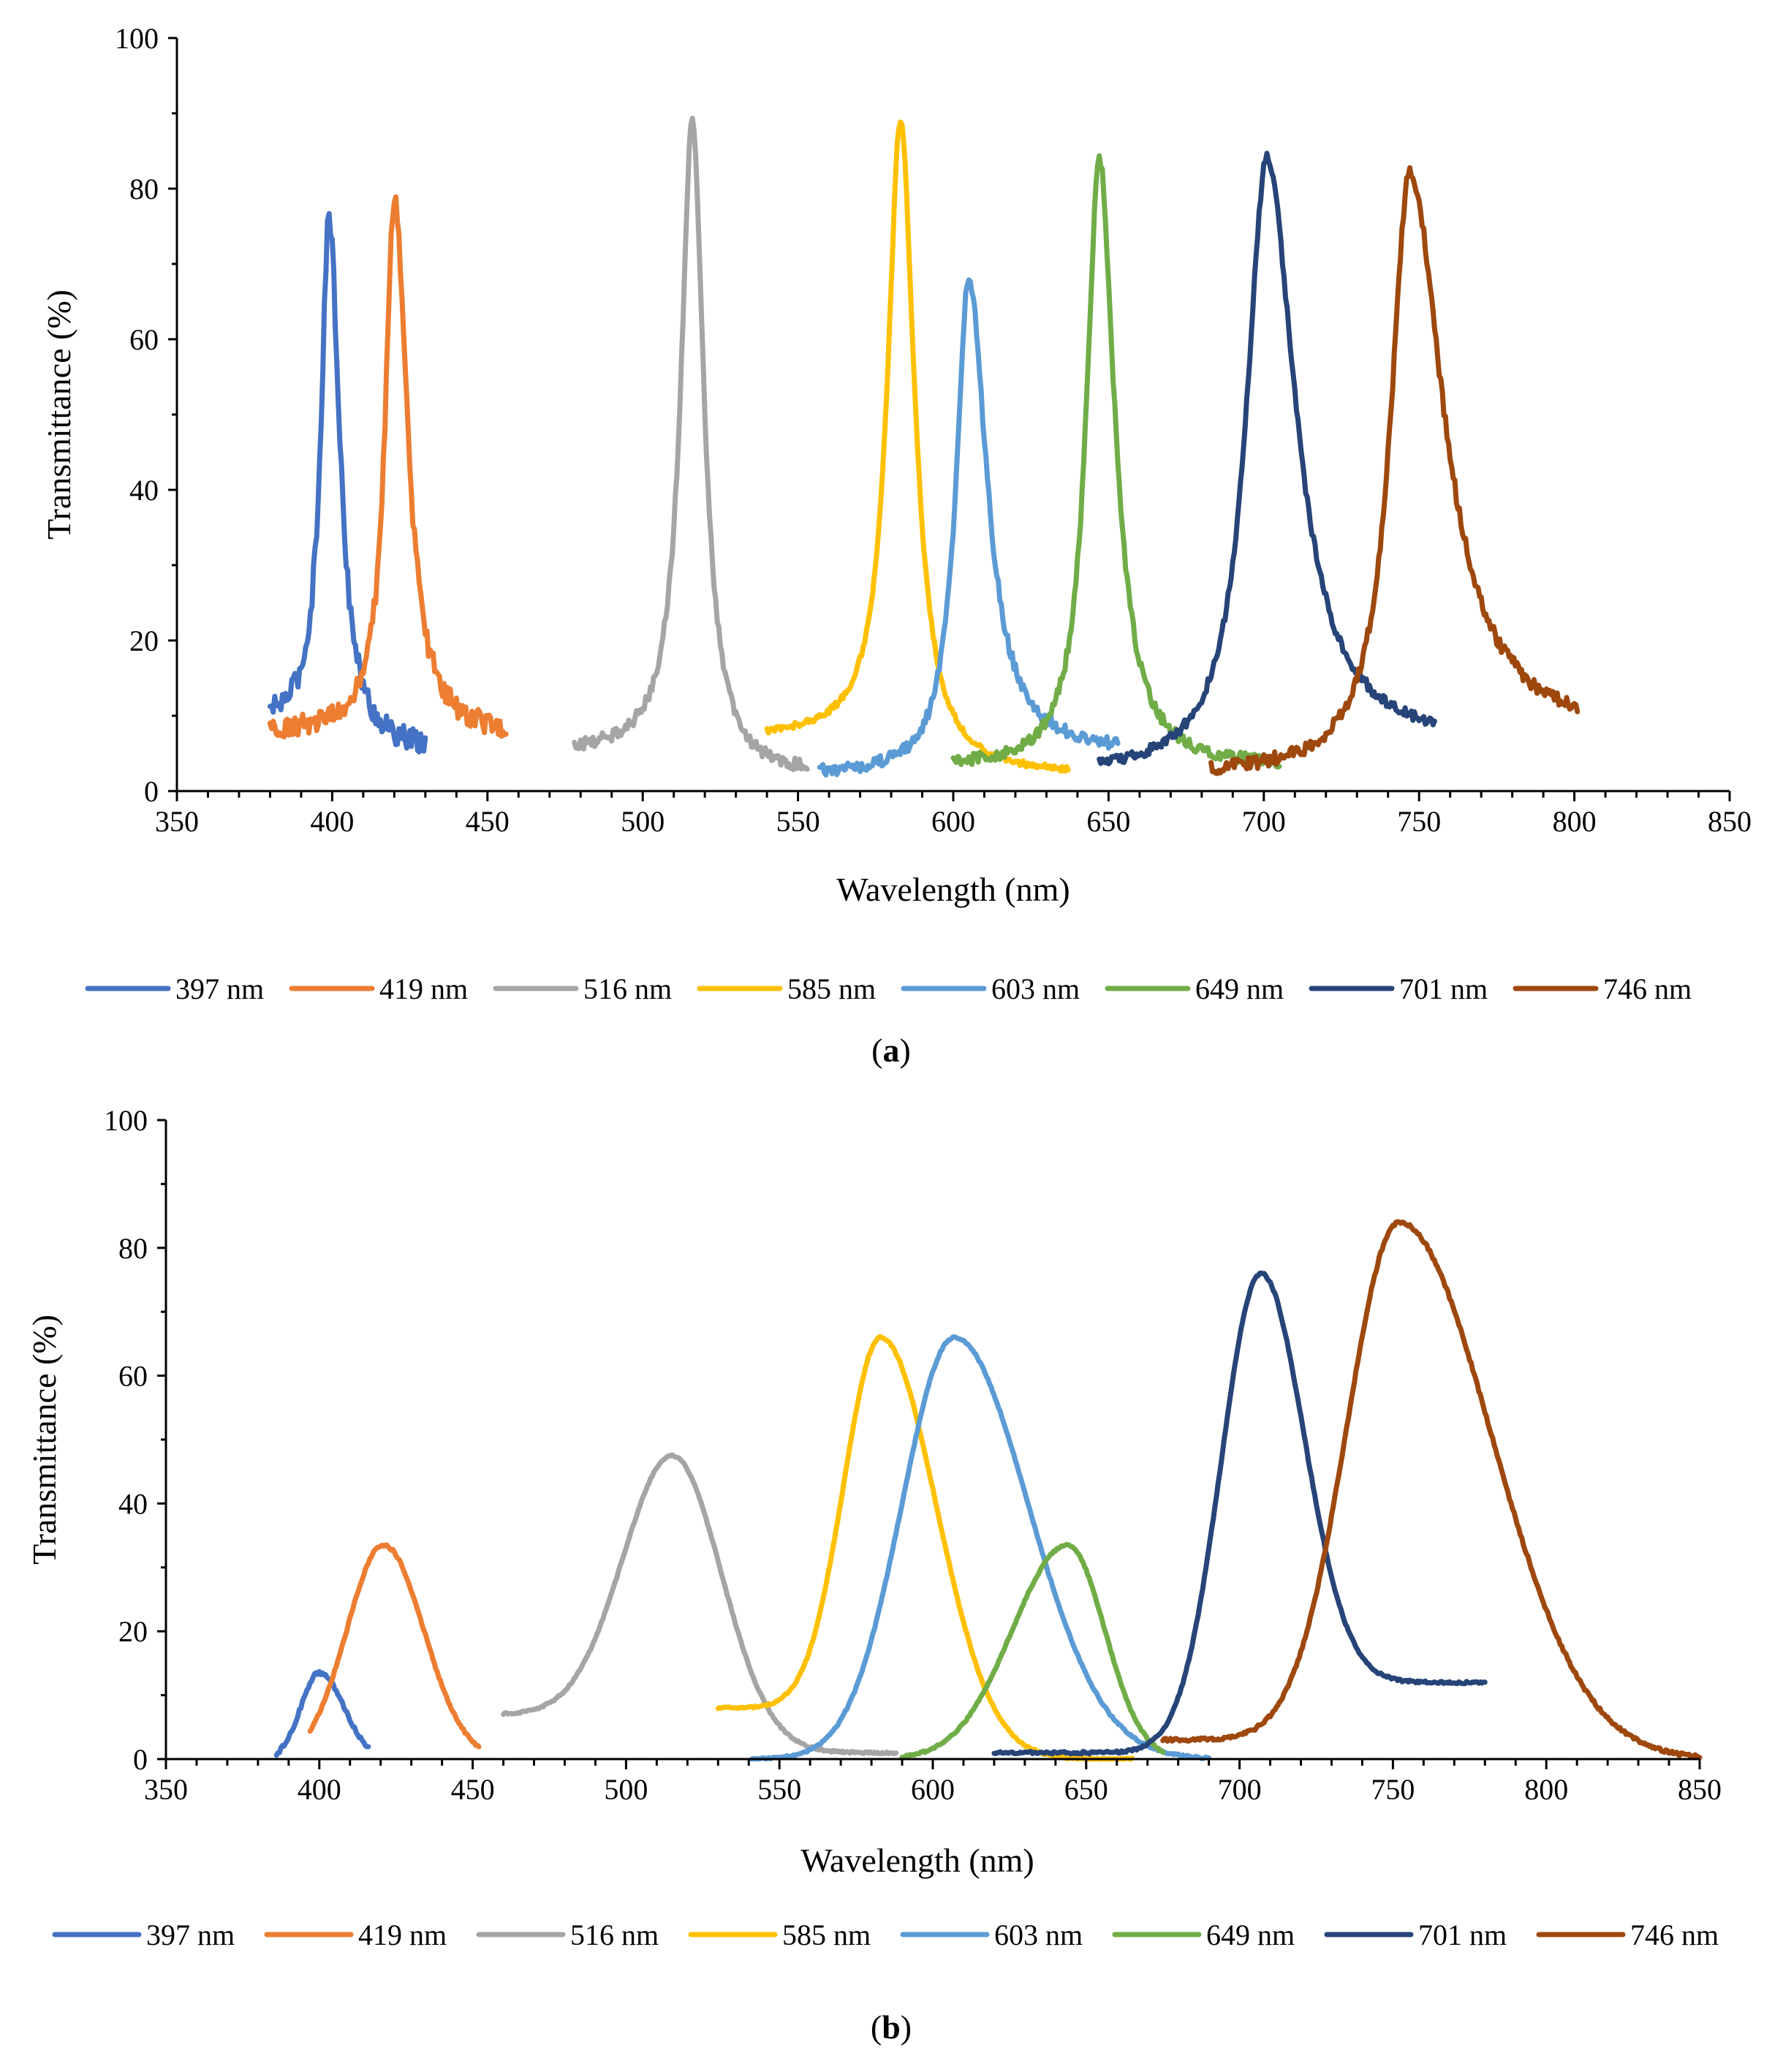 This screenshot has height=2072, width=1783. What do you see at coordinates (144, 491) in the screenshot?
I see `panel-a-y-tick-label: 40` at bounding box center [144, 491].